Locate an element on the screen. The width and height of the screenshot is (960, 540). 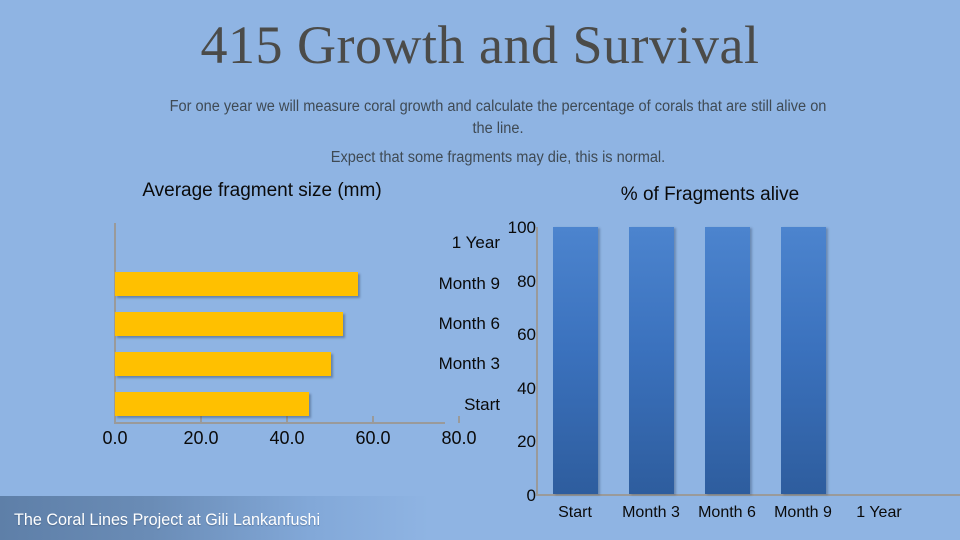
left-chart-category-label: Month 9 is located at coordinates (469, 283).